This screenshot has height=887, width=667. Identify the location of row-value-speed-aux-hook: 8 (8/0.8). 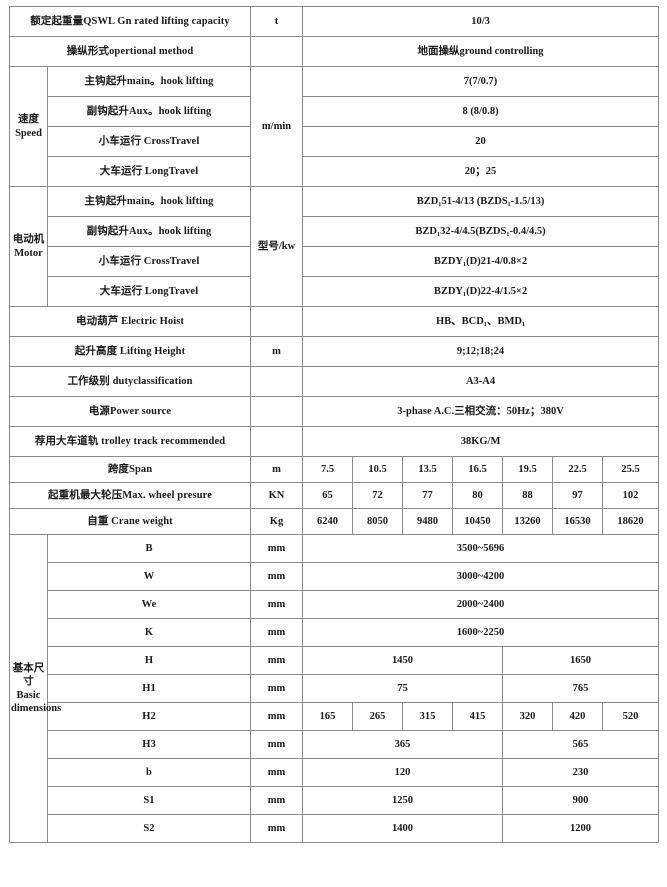
(481, 111).